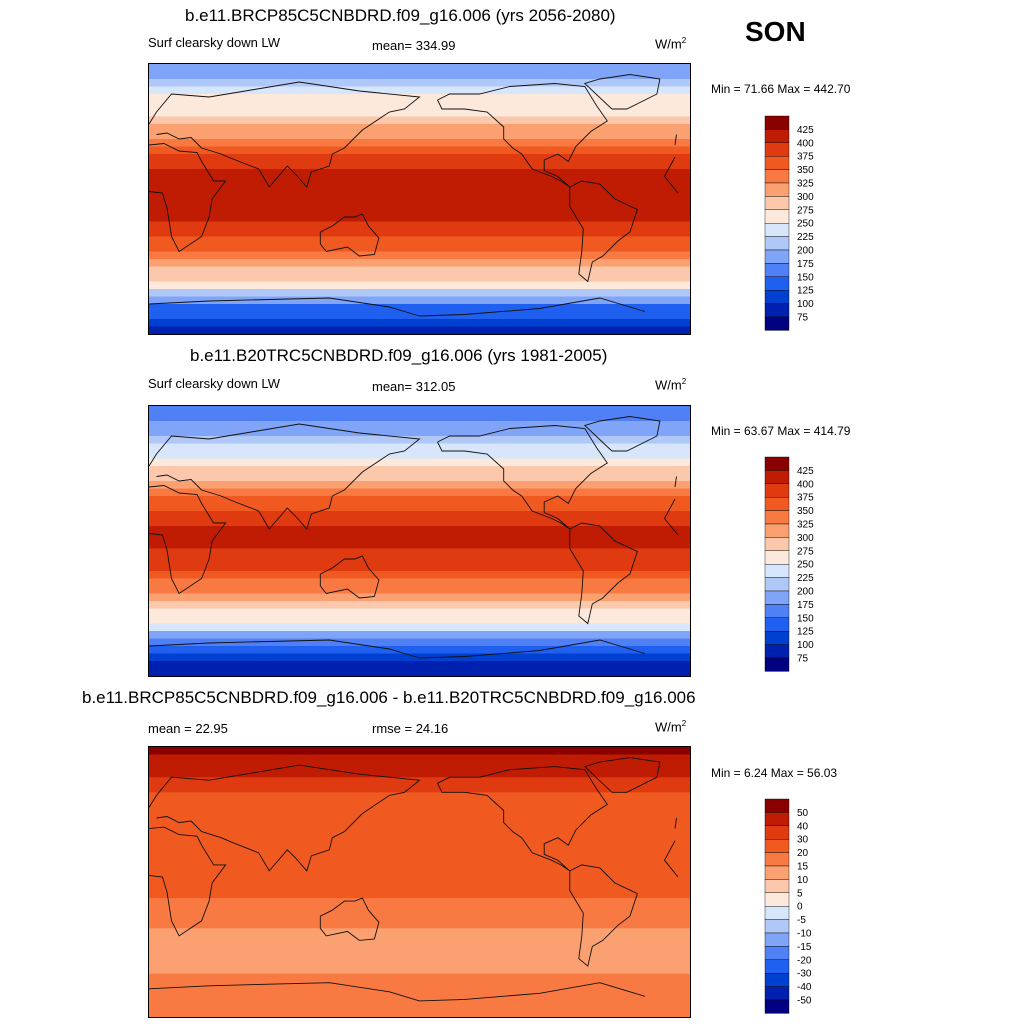  I want to click on colorbar-label: 75, so click(803, 318).